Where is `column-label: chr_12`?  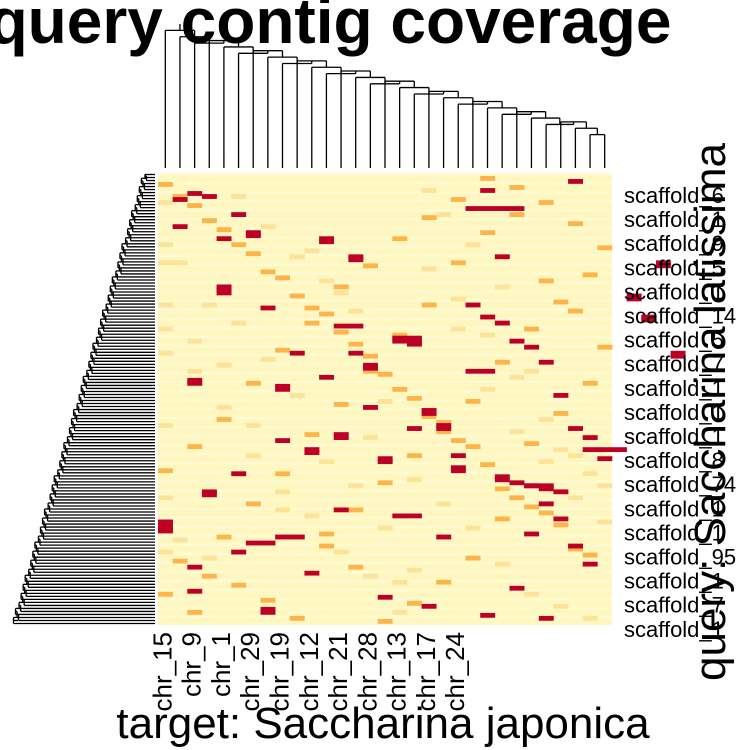
column-label: chr_12 is located at coordinates (309, 672).